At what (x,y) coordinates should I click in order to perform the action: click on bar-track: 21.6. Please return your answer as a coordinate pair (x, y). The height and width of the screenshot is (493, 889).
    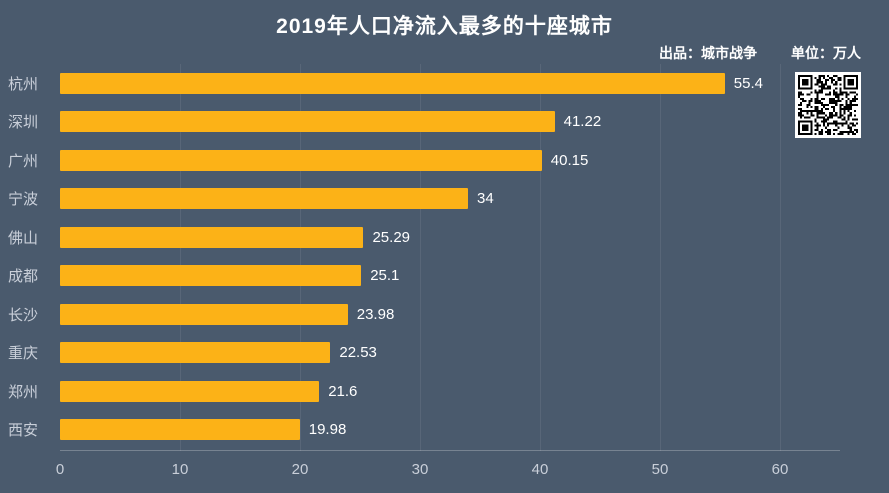
    Looking at the image, I should click on (450, 391).